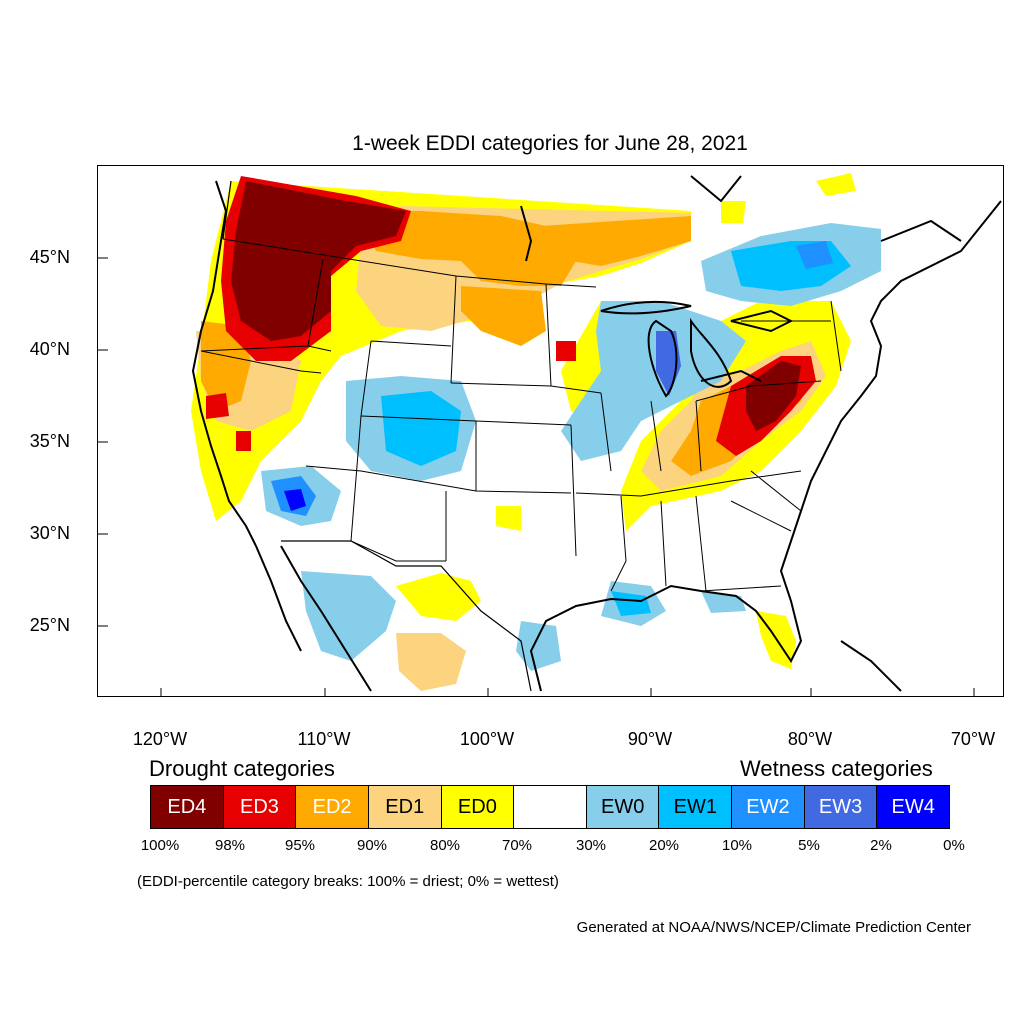  Describe the element at coordinates (954, 845) in the screenshot. I see `break-label-0: 0%` at that location.